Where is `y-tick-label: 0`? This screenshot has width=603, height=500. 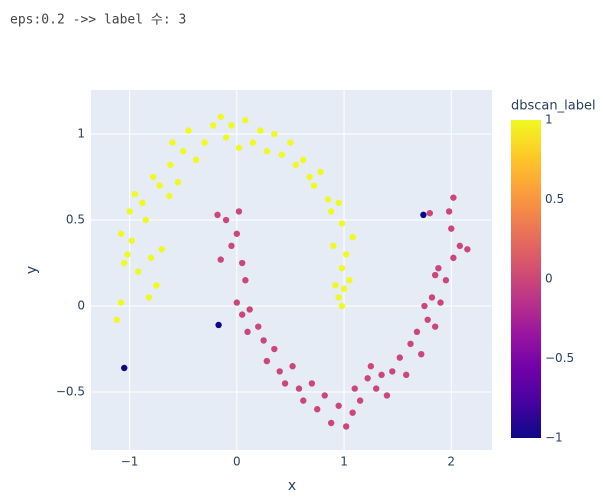
y-tick-label: 0 is located at coordinates (81, 306).